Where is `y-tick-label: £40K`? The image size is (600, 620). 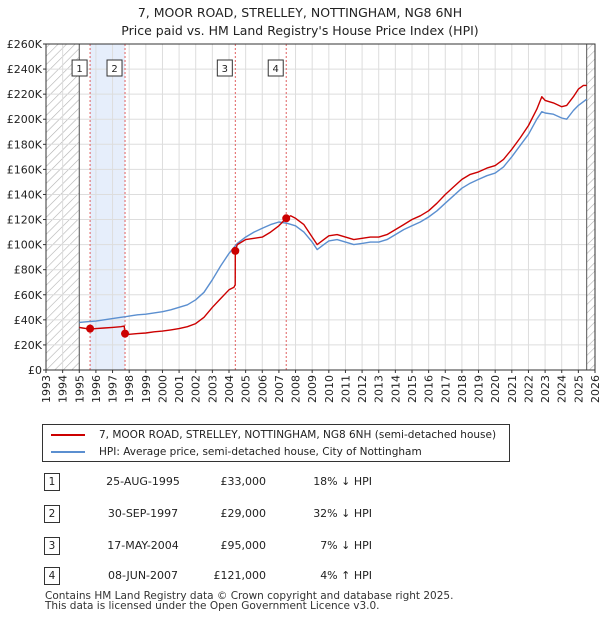
y-tick-label: £40K is located at coordinates (28, 320).